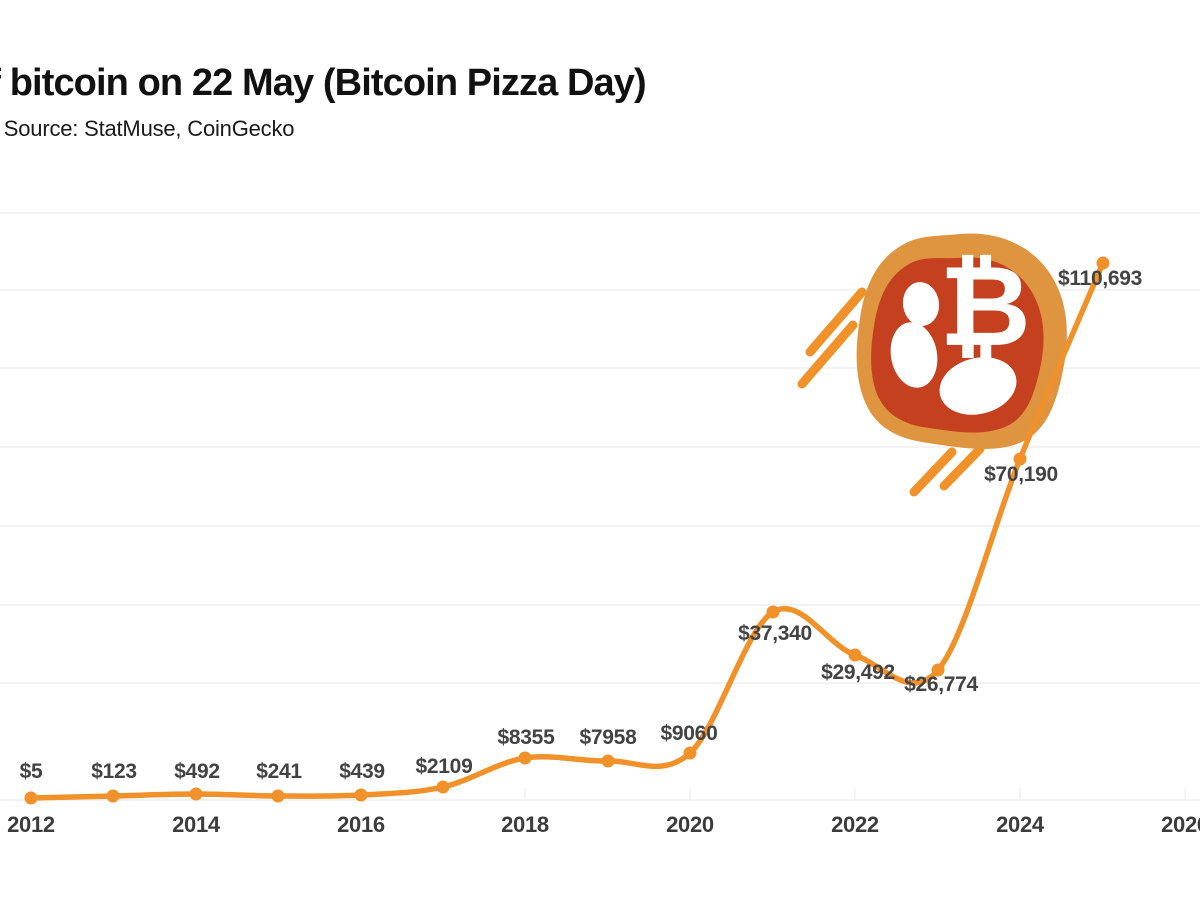 The width and height of the screenshot is (1200, 900). What do you see at coordinates (1020, 824) in the screenshot?
I see `x-axis-tick-label: 2024` at bounding box center [1020, 824].